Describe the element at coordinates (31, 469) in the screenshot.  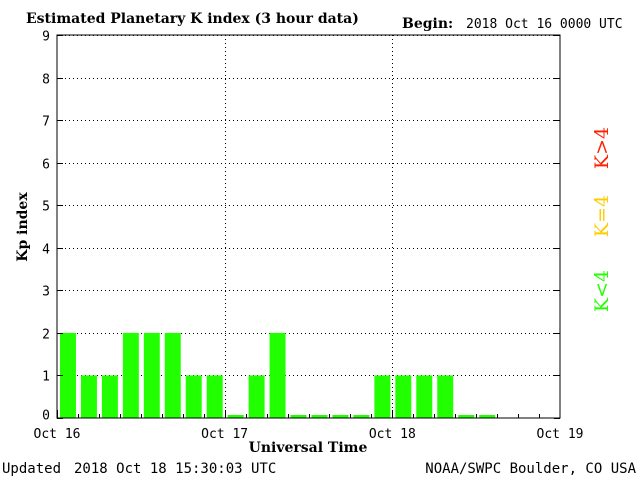
I see `updated-label: Updated` at that location.